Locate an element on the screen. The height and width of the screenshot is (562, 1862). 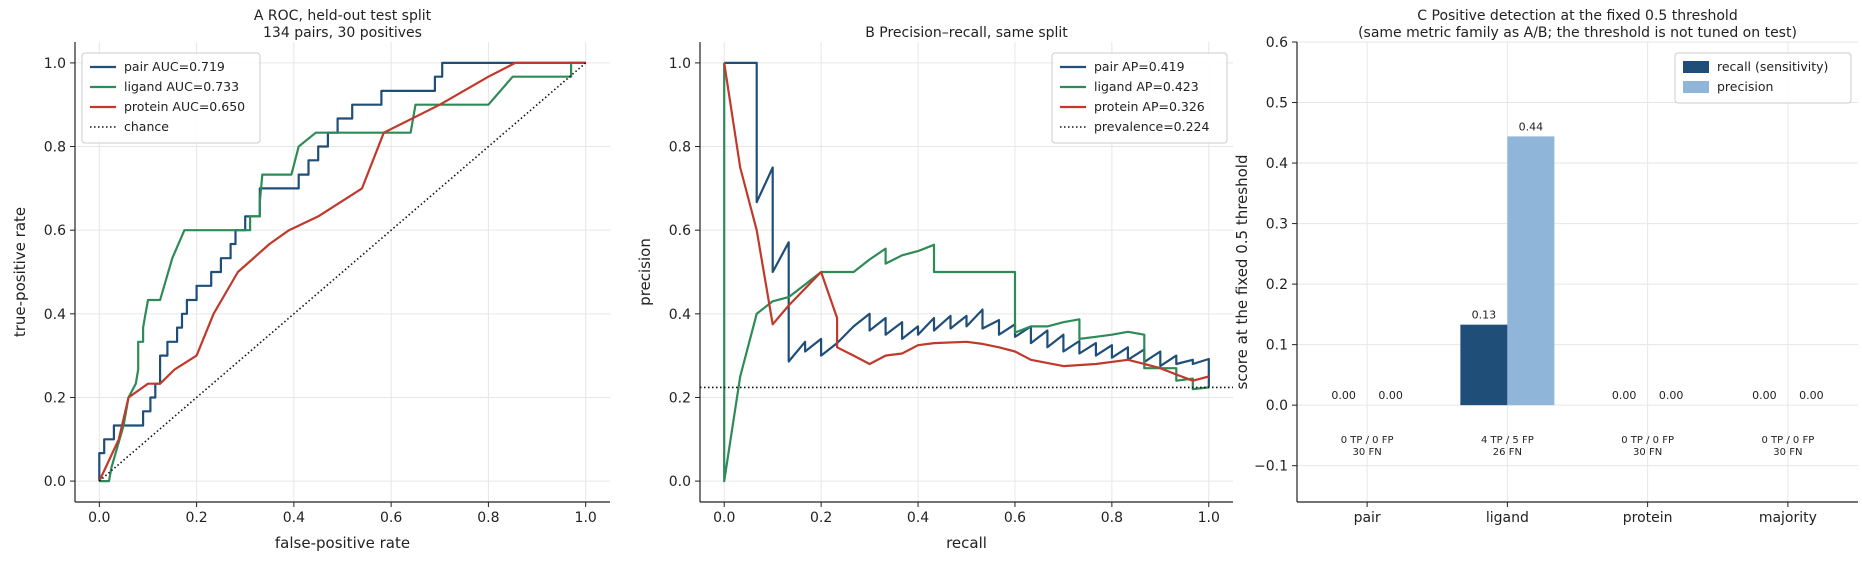
x-tick-label: pair is located at coordinates (1367, 518).